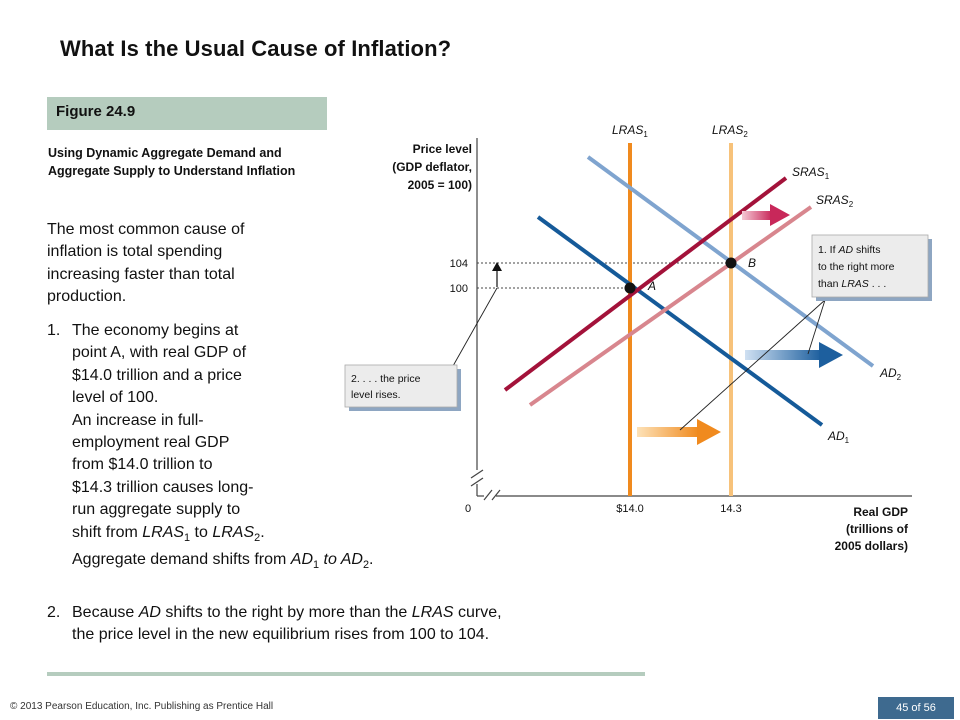 The width and height of the screenshot is (960, 720). What do you see at coordinates (440, 185) in the screenshot?
I see `y-axis-title: 2005 = 100)` at bounding box center [440, 185].